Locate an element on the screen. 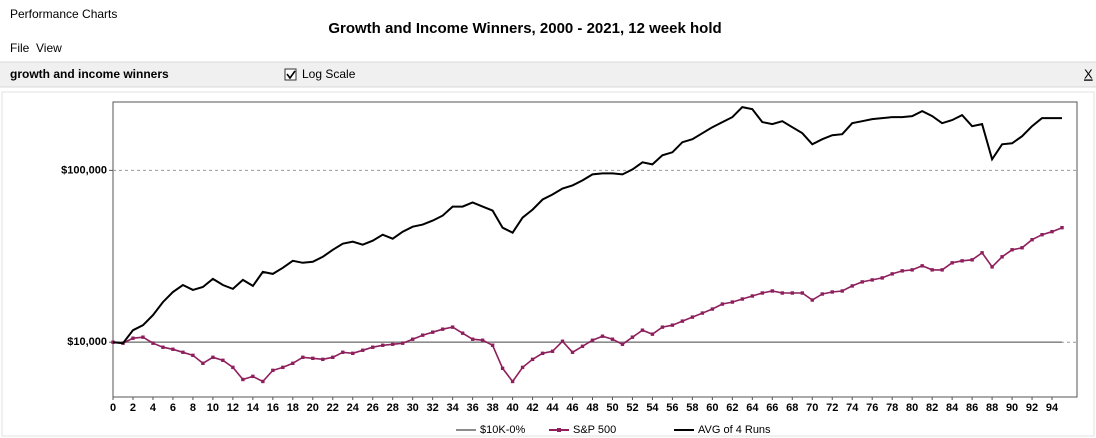 This screenshot has height=438, width=1096. y-tick-label: $100,000 is located at coordinates (84, 170).